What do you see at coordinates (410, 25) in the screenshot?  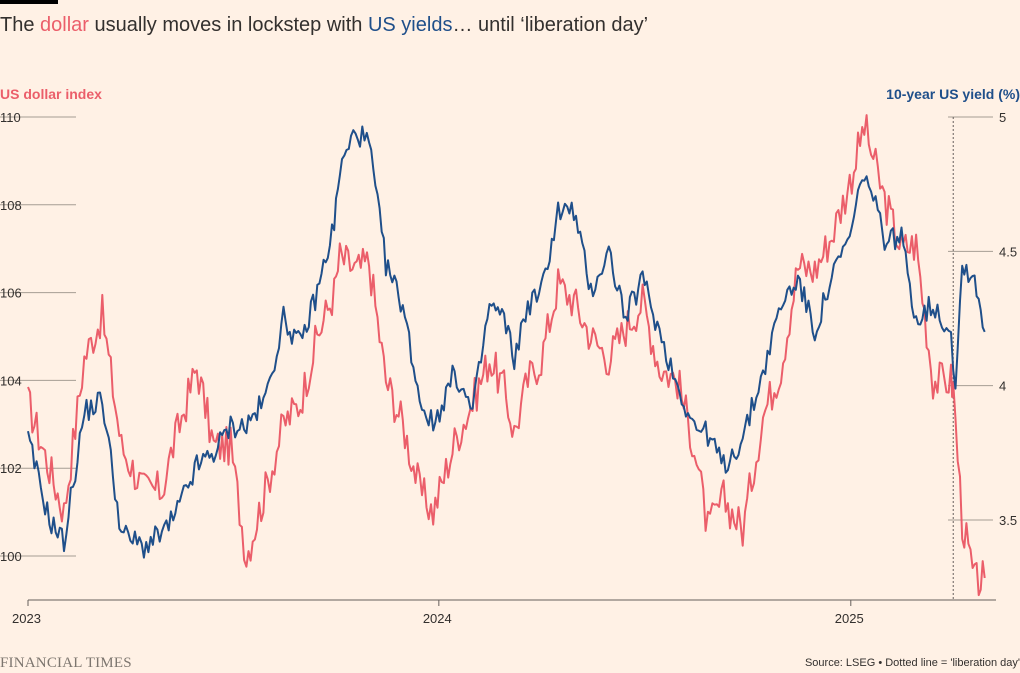 I see `title-yields: US yields` at bounding box center [410, 25].